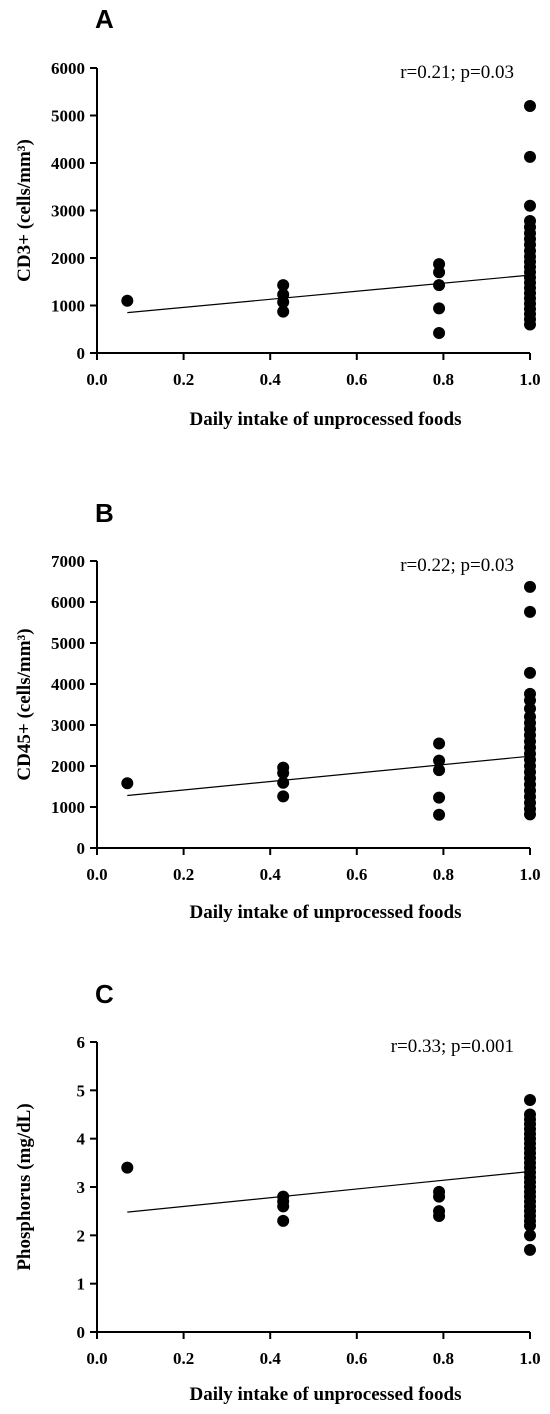  Describe the element at coordinates (104, 513) in the screenshot. I see `panel-letter: B` at that location.